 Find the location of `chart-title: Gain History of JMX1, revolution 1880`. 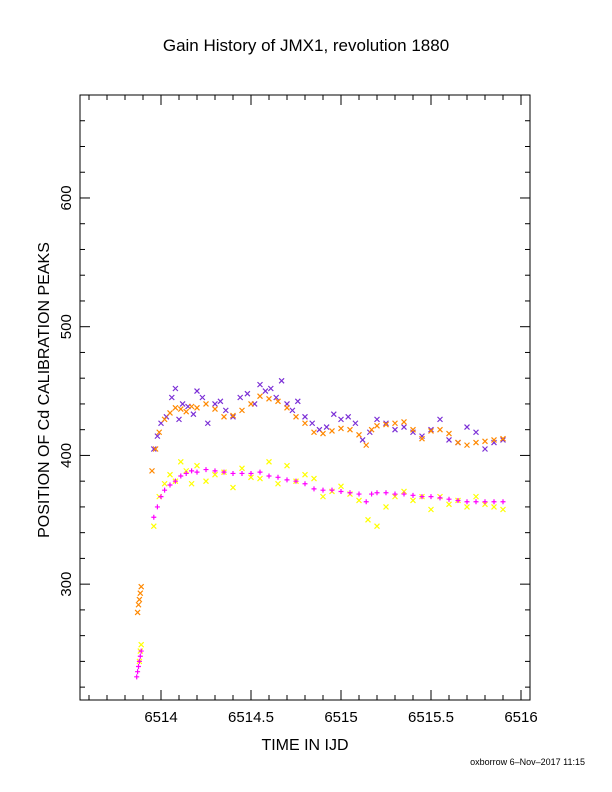

chart-title: Gain History of JMX1, revolution 1880 is located at coordinates (306, 45).